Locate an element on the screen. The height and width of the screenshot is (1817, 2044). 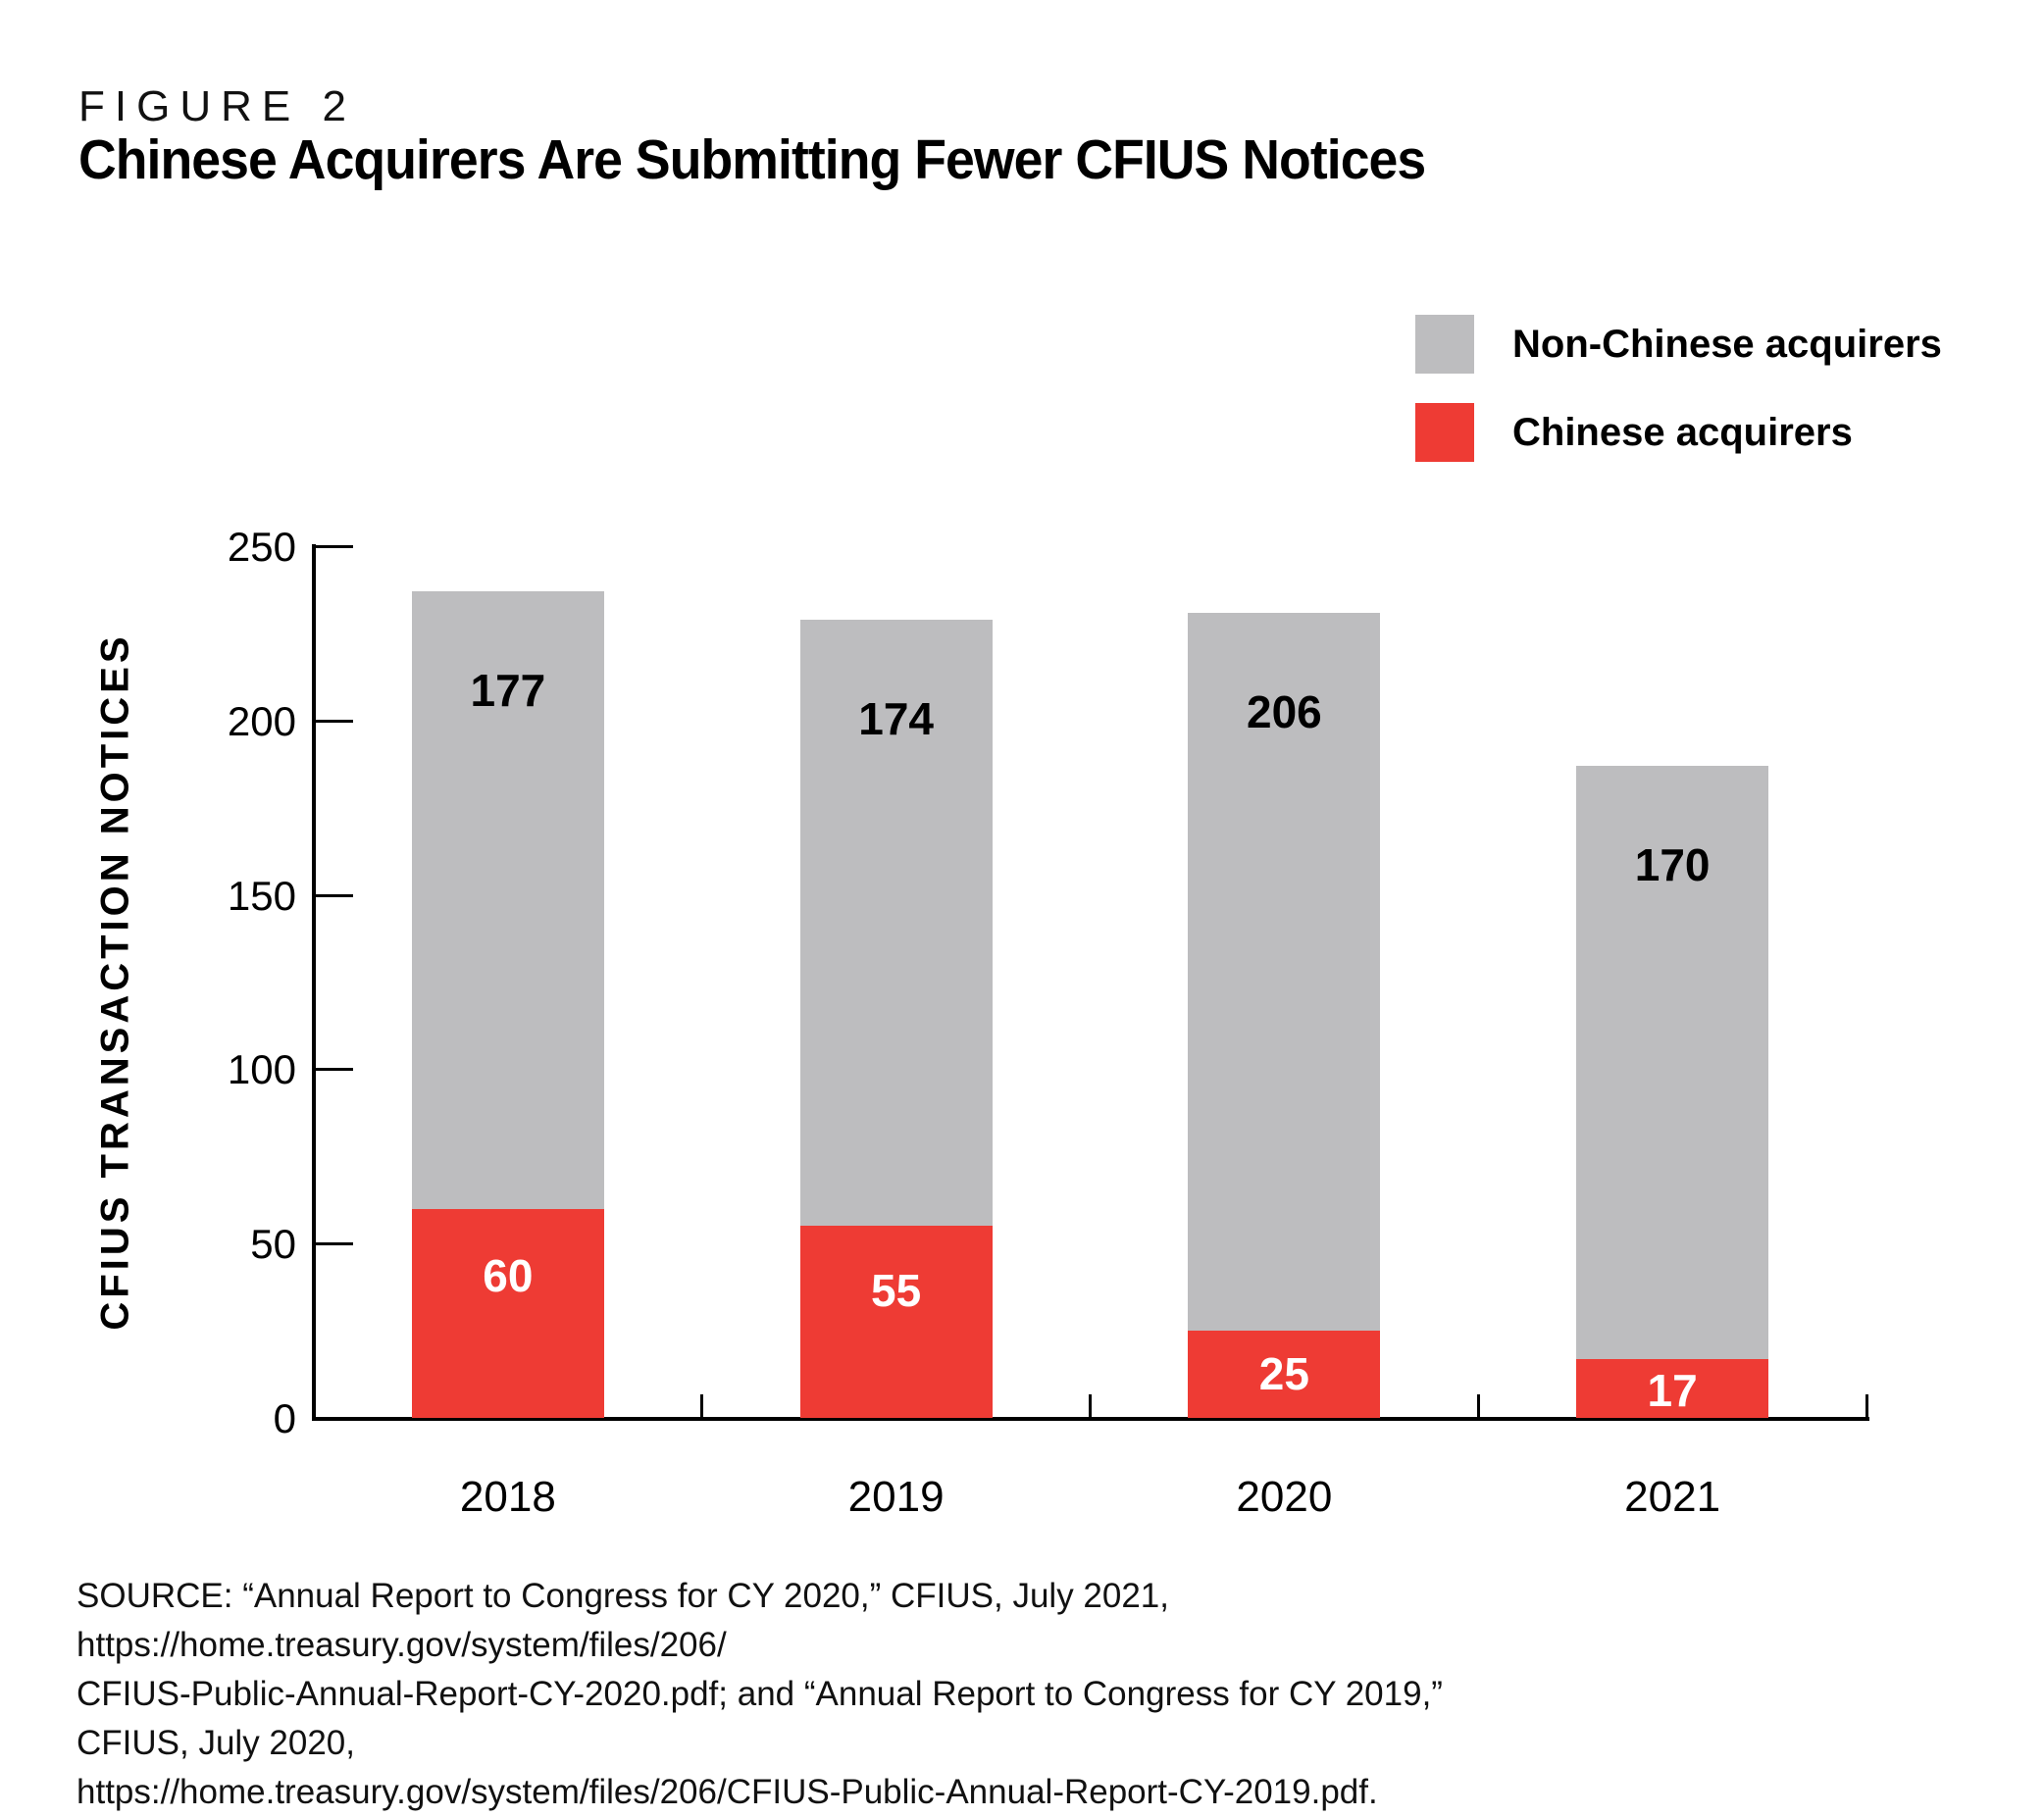
bar-value-label: 177 is located at coordinates (508, 691).